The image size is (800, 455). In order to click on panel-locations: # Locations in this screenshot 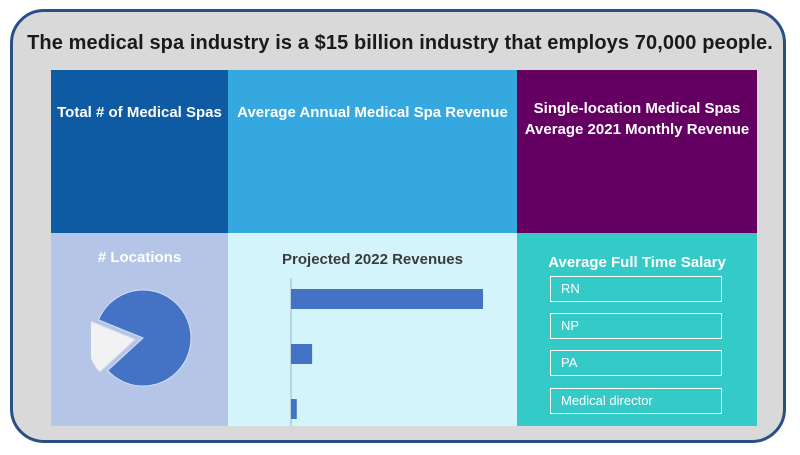, I will do `click(139, 329)`.